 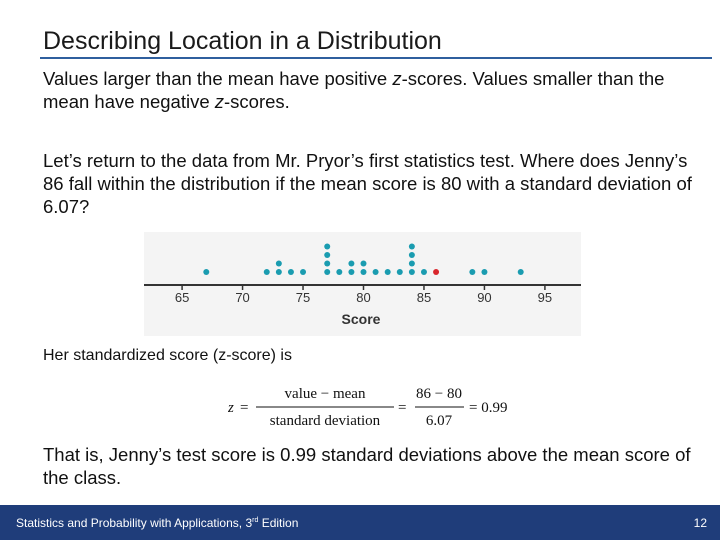 I want to click on zscore-intro: Her standardized score (z-score) is, so click(x=167, y=355).